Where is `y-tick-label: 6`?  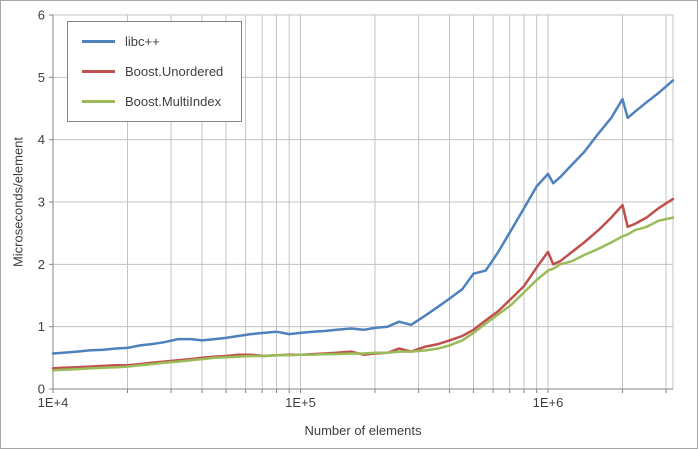 y-tick-label: 6 is located at coordinates (41, 15).